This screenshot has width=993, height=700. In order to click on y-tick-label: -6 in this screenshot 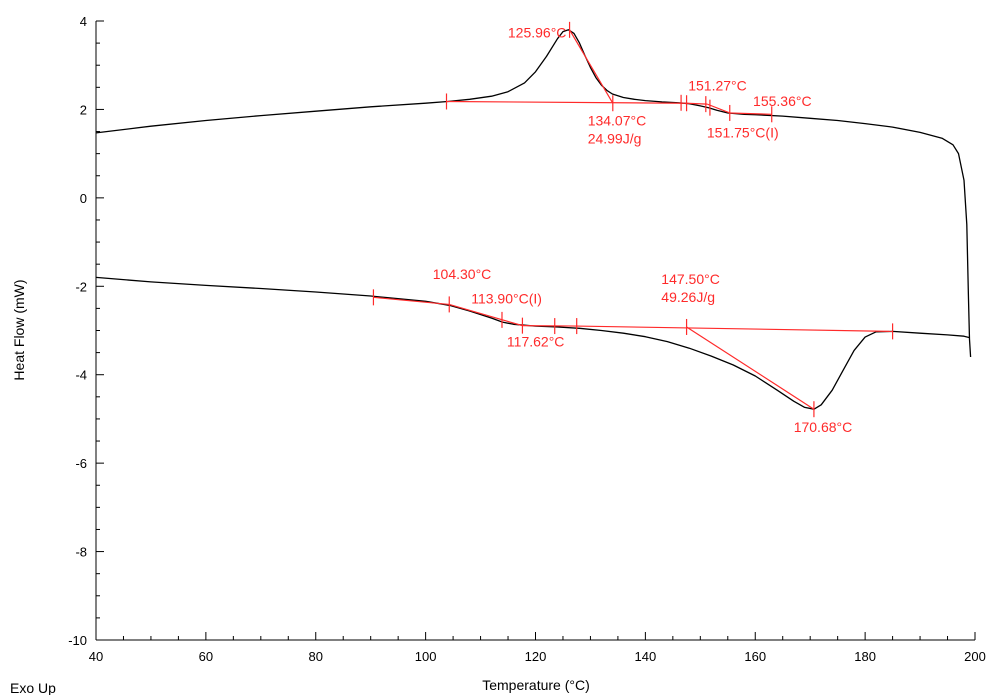, I will do `click(81, 463)`.